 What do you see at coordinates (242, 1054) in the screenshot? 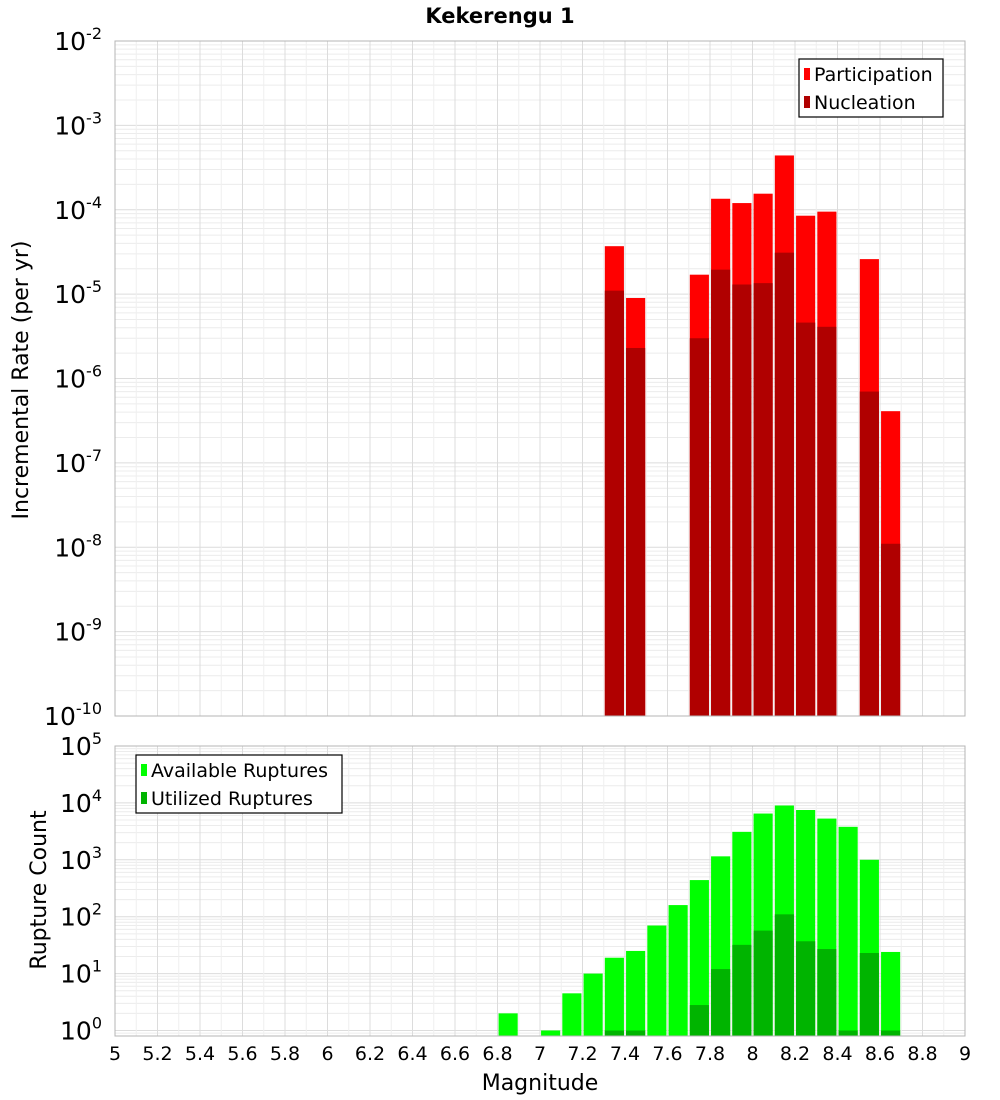
I see `x-tick-label: 5.6` at bounding box center [242, 1054].